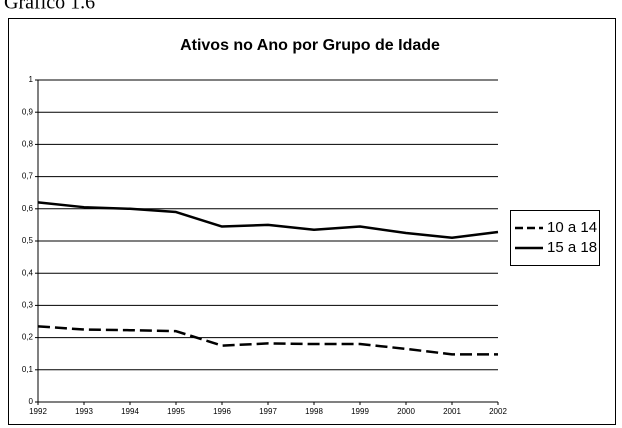 The image size is (622, 428). Describe the element at coordinates (28, 305) in the screenshot. I see `y-tick-label: 0,3` at that location.